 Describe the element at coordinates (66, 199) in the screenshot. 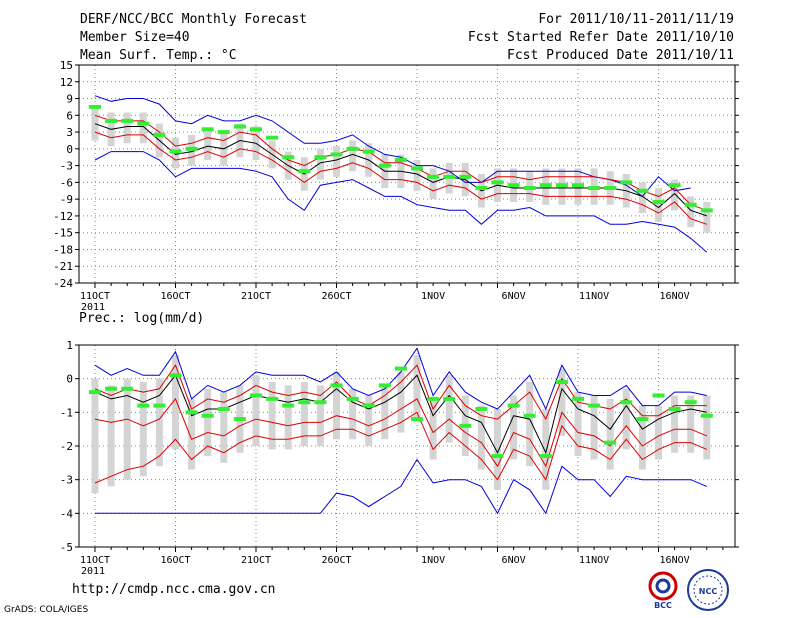

I see `temp-y-tick-label: -9` at that location.